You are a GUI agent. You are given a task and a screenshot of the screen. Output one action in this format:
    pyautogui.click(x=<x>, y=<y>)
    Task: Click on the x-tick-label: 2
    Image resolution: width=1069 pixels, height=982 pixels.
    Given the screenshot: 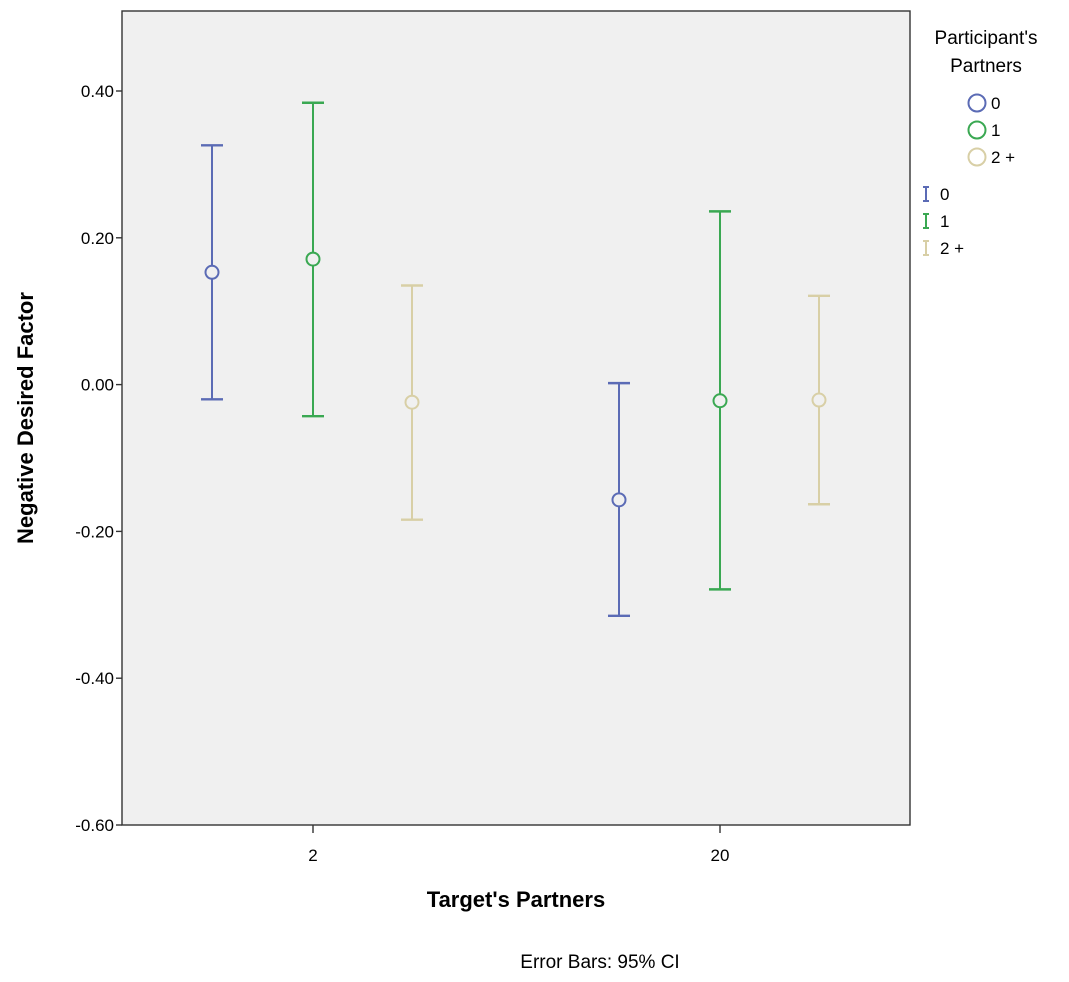 What is the action you would take?
    pyautogui.click(x=312, y=855)
    